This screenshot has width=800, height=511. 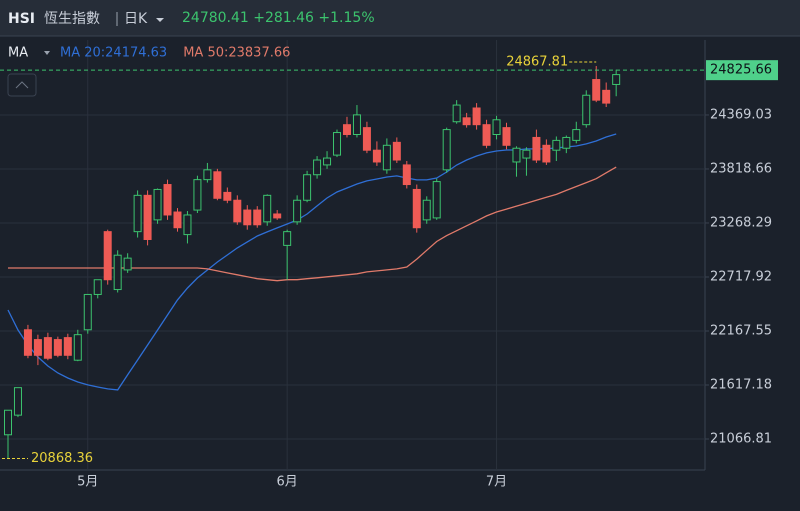 What do you see at coordinates (113, 53) in the screenshot?
I see `legend-entry: MA 20:24174.63` at bounding box center [113, 53].